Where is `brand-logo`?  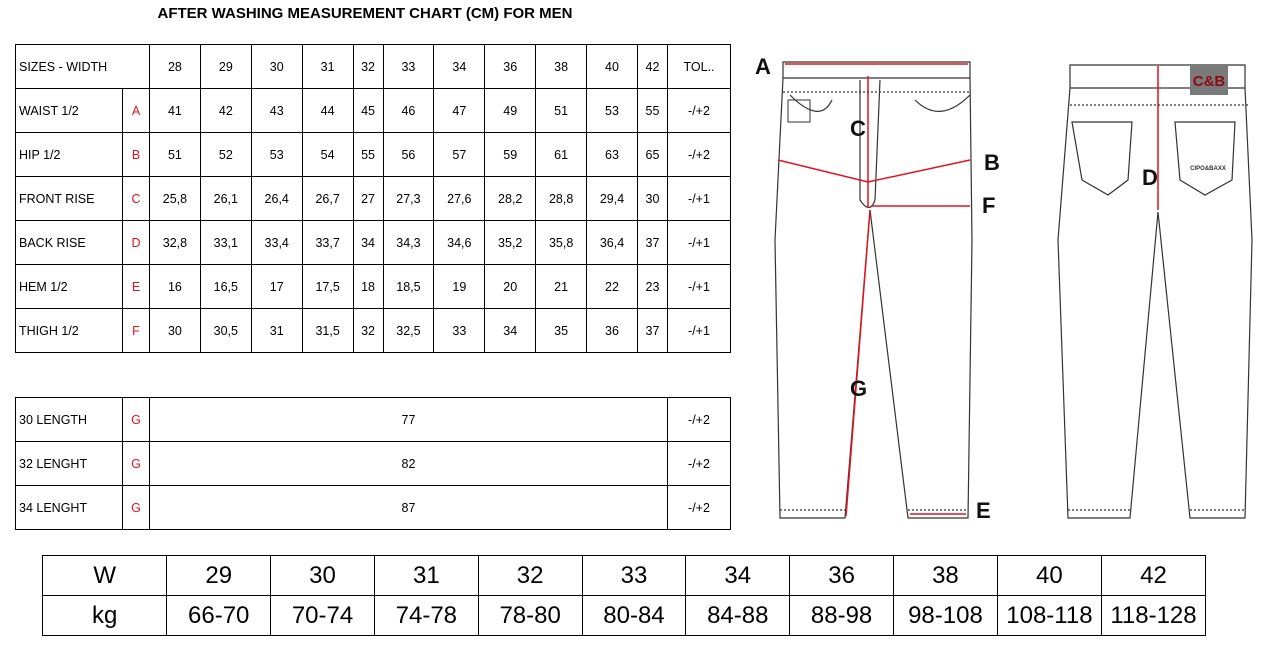 brand-logo is located at coordinates (1209, 80).